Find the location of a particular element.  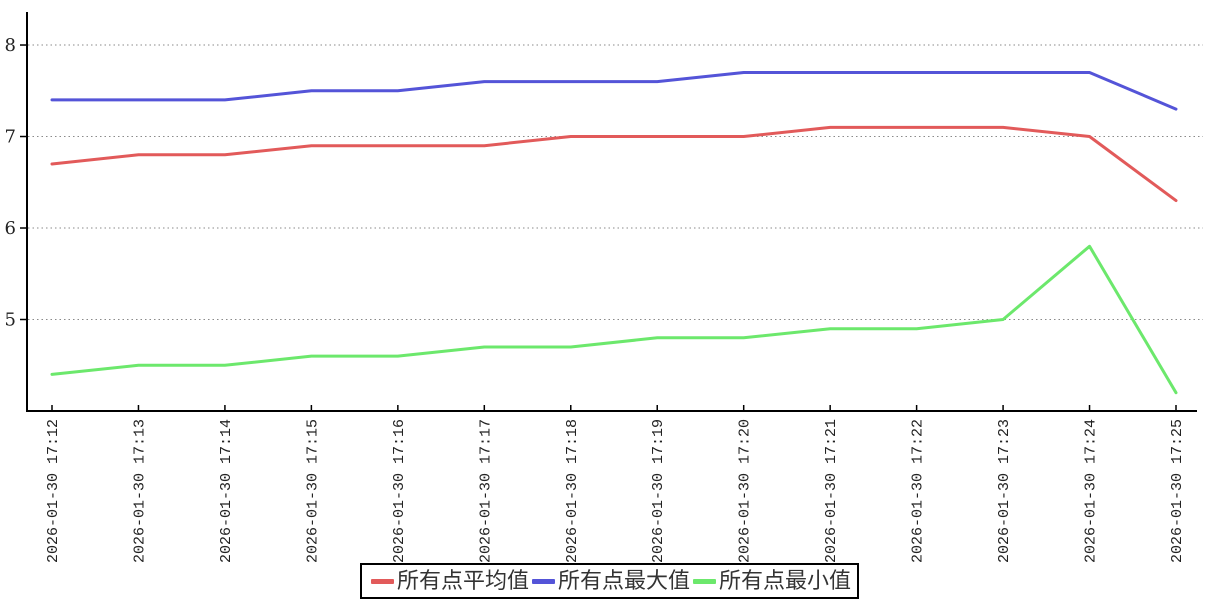

x-tick-label: 2026-01-30 17:21 is located at coordinates (831, 491).